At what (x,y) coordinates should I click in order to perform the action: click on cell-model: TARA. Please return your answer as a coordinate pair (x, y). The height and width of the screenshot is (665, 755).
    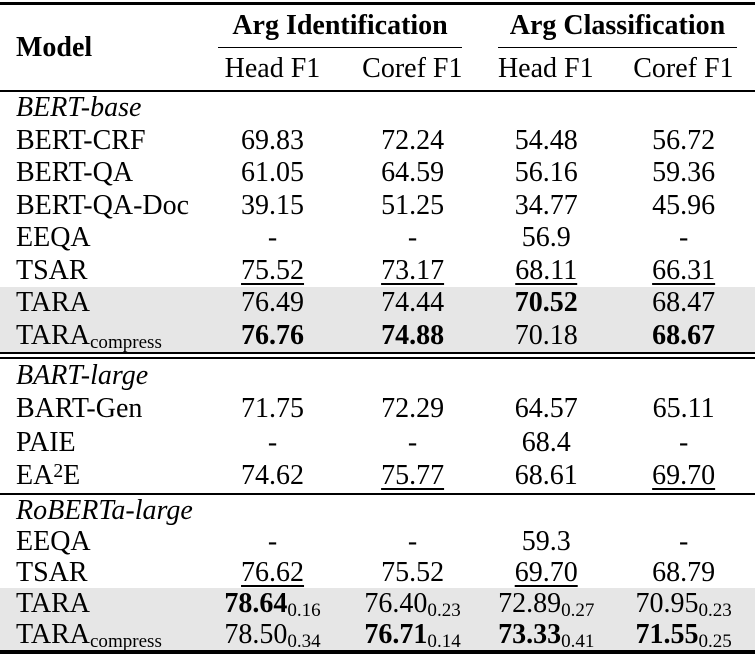
    Looking at the image, I should click on (100, 303).